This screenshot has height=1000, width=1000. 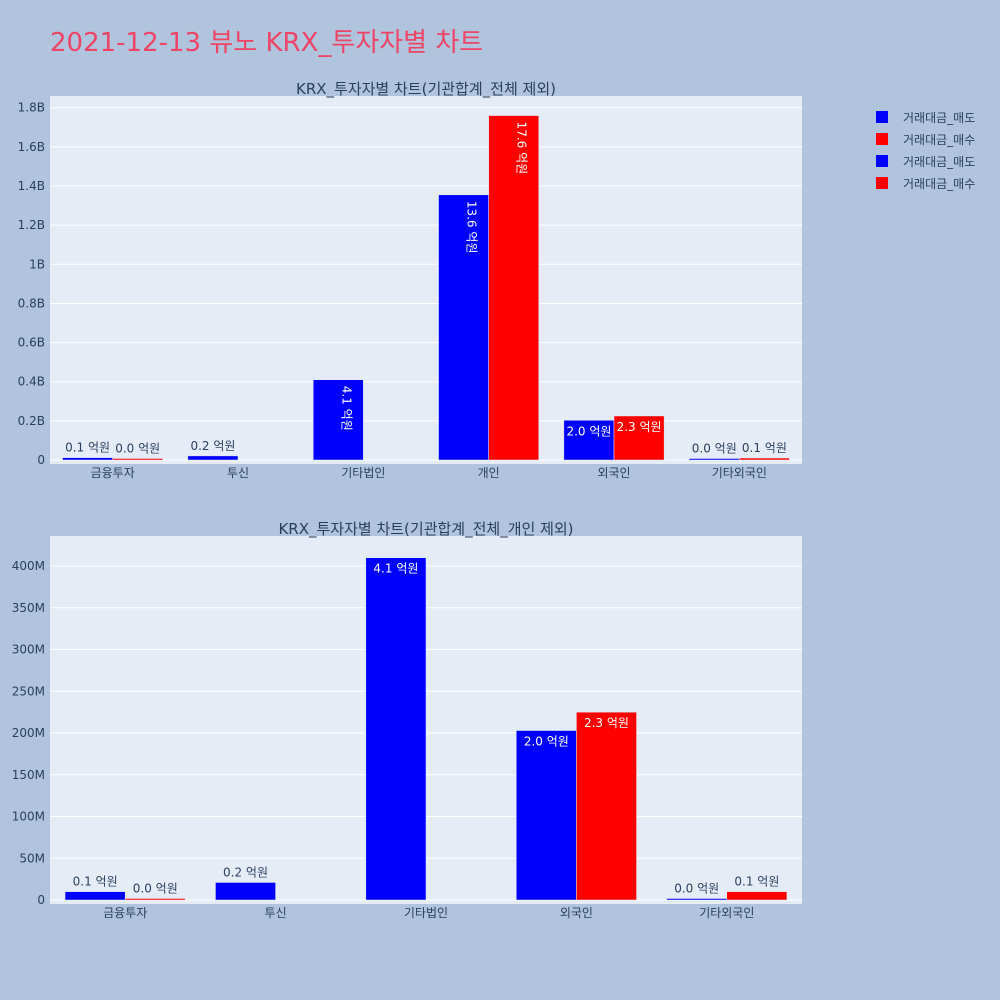 What do you see at coordinates (28, 775) in the screenshot?
I see `y-tick-label: 150M` at bounding box center [28, 775].